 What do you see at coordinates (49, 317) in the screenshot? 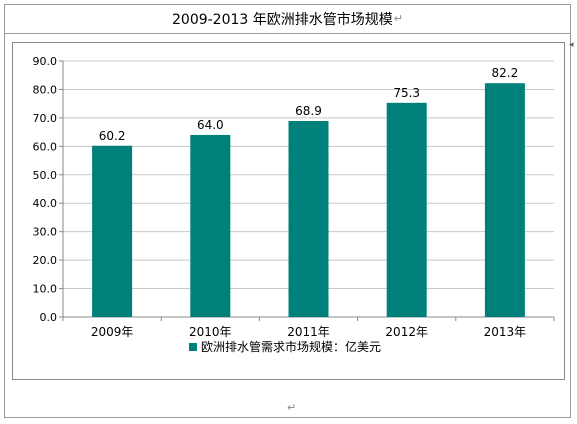
I see `y-tick-label: 0.0` at bounding box center [49, 317].